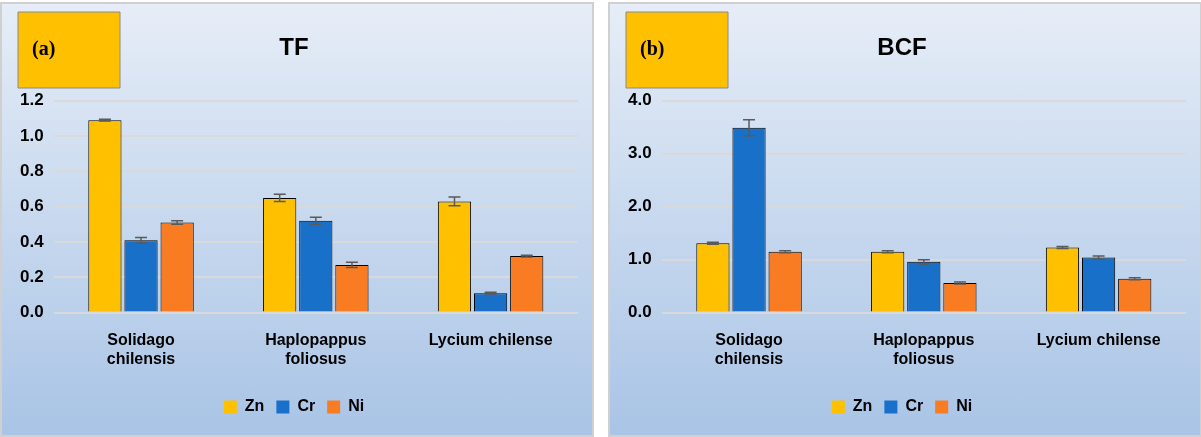 The height and width of the screenshot is (437, 1201). I want to click on y-tick-label: 0.2, so click(31, 276).